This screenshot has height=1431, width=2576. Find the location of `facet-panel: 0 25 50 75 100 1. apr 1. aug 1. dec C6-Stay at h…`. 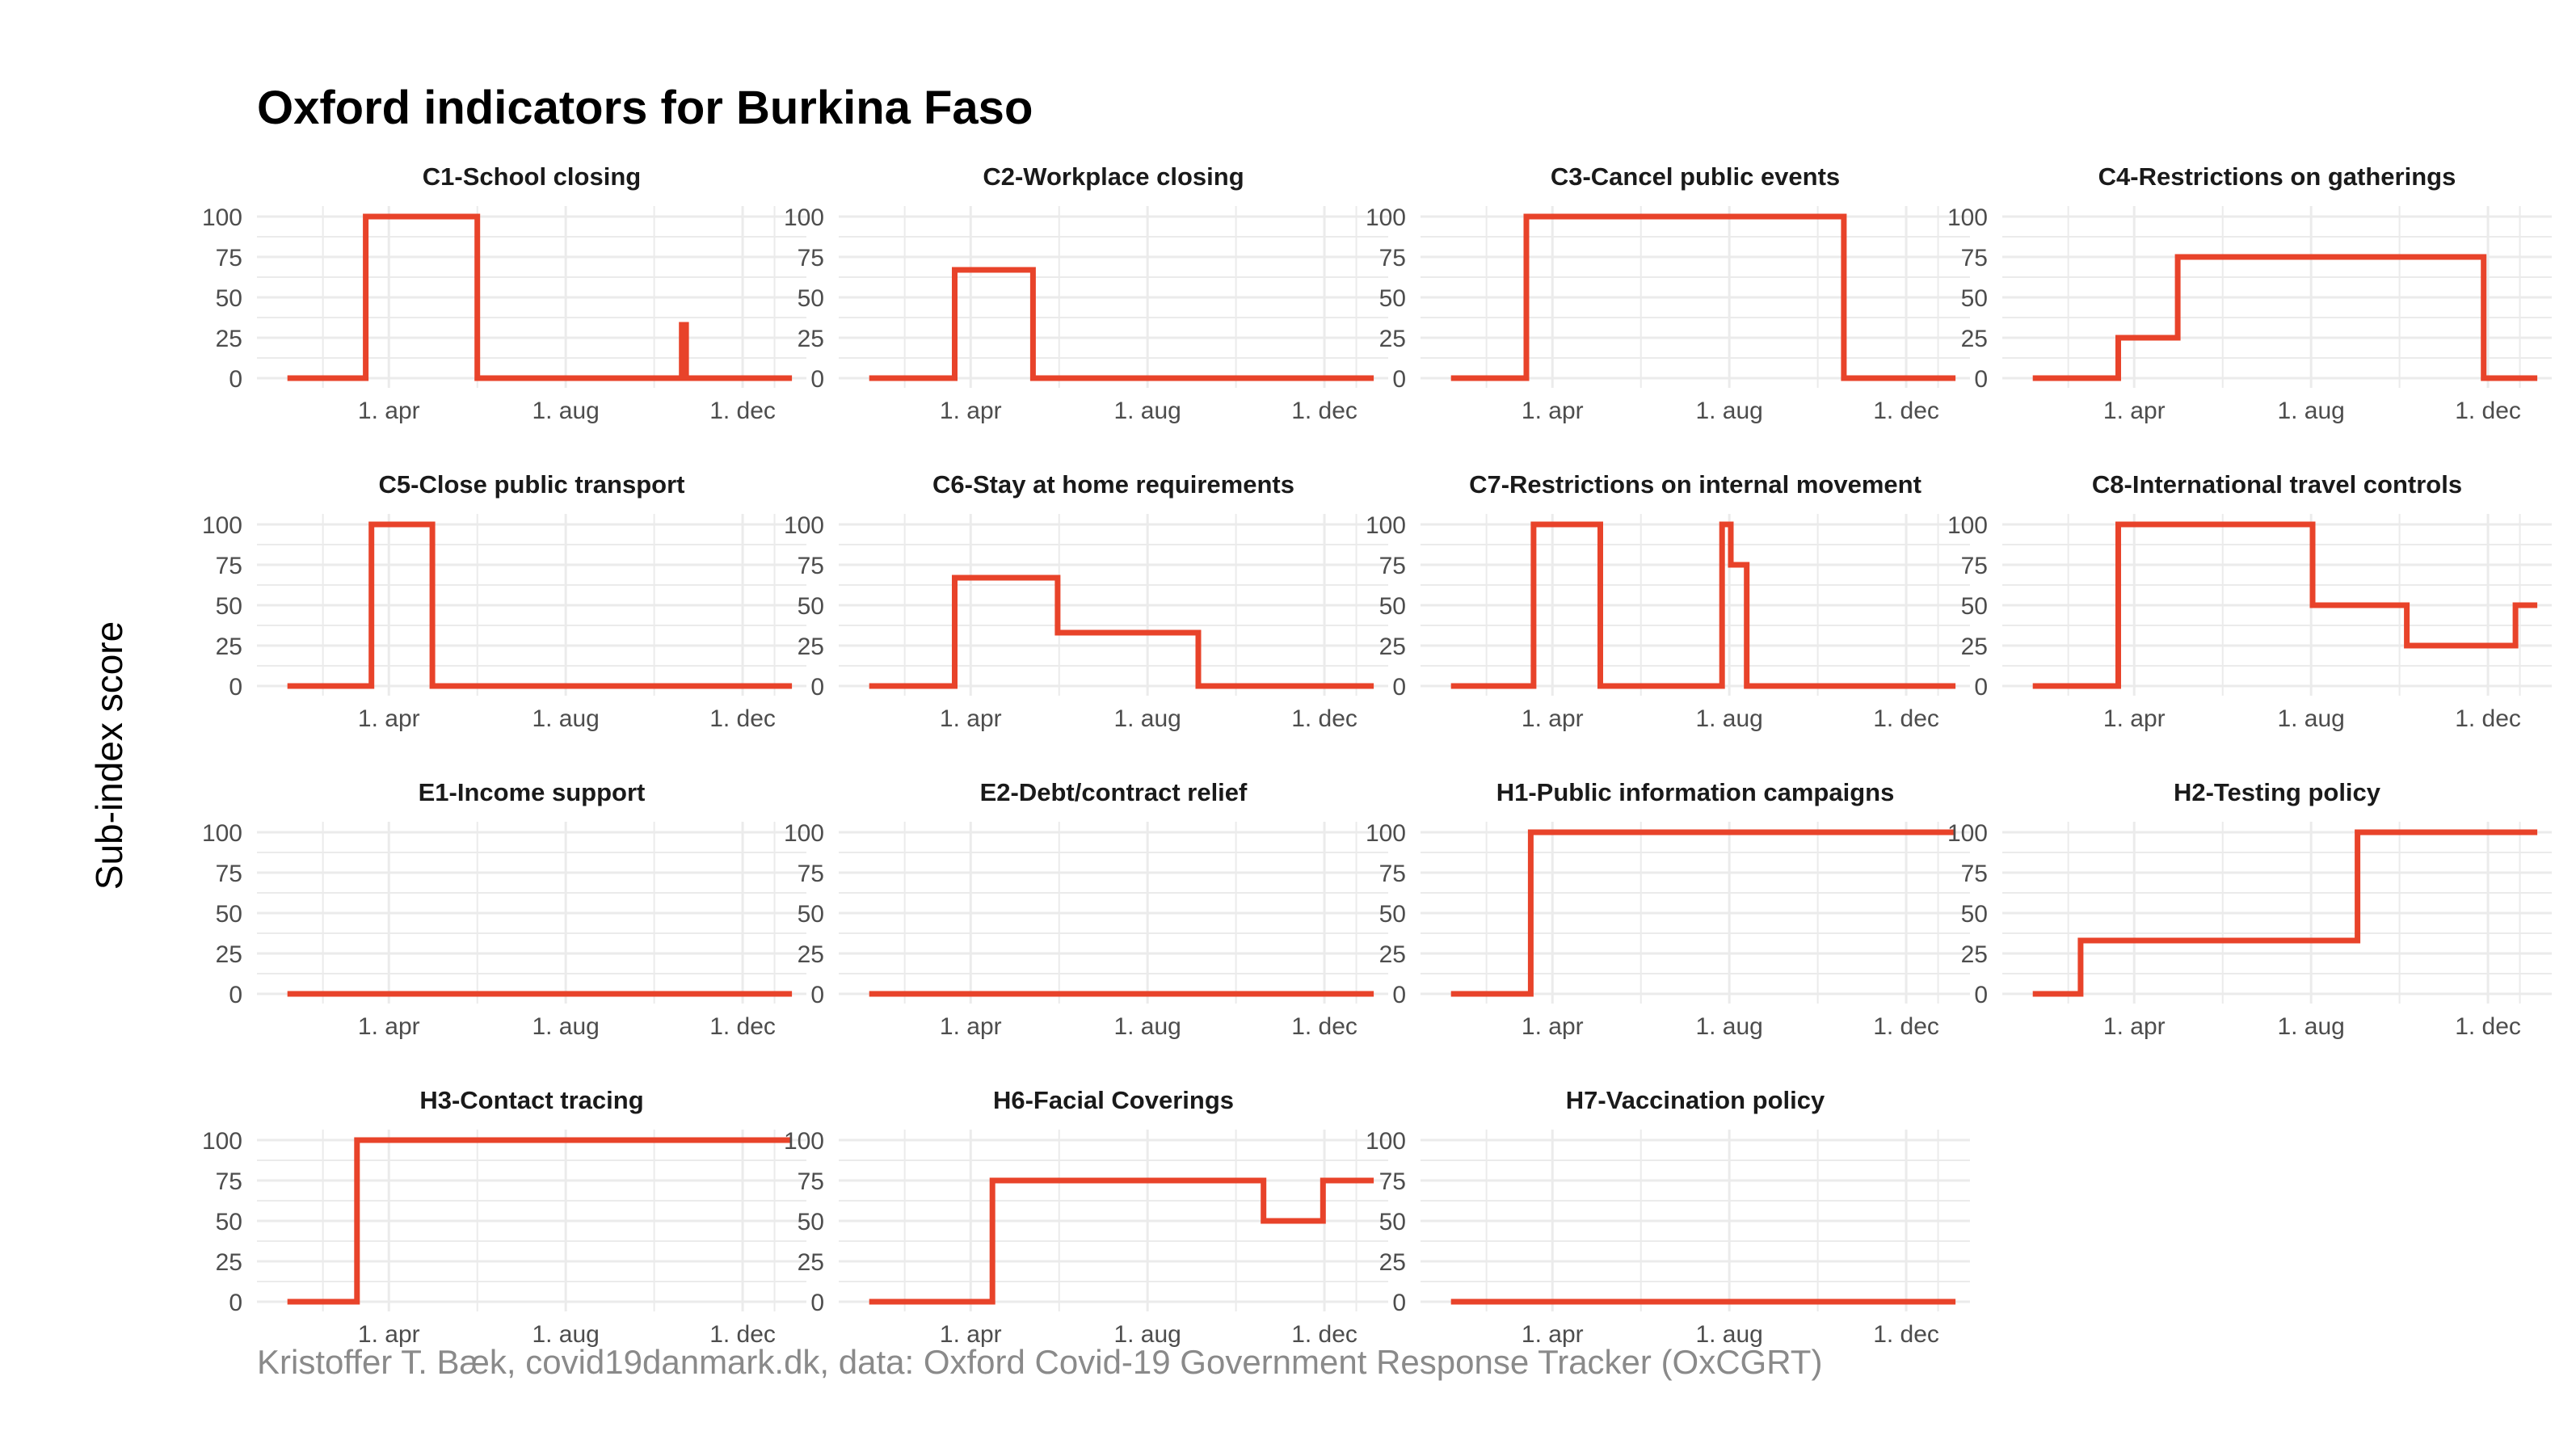

facet-panel: 0 25 50 75 100 1. apr 1. aug 1. dec C6-Stay at h… is located at coordinates (1086, 601).